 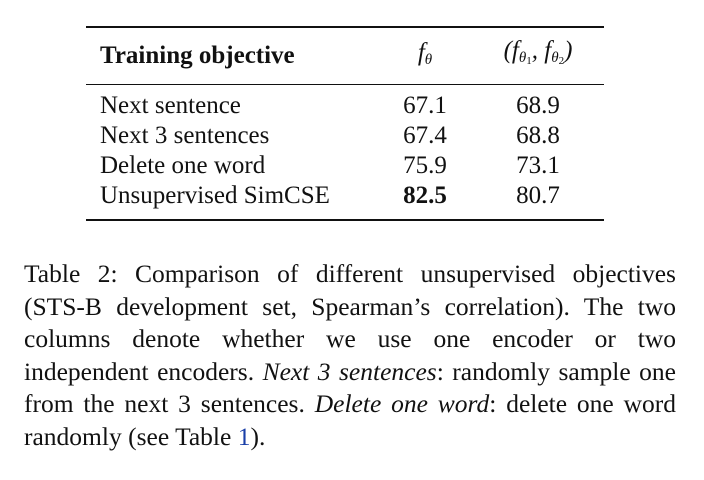 I want to click on table-reference-link: 1, so click(x=244, y=436).